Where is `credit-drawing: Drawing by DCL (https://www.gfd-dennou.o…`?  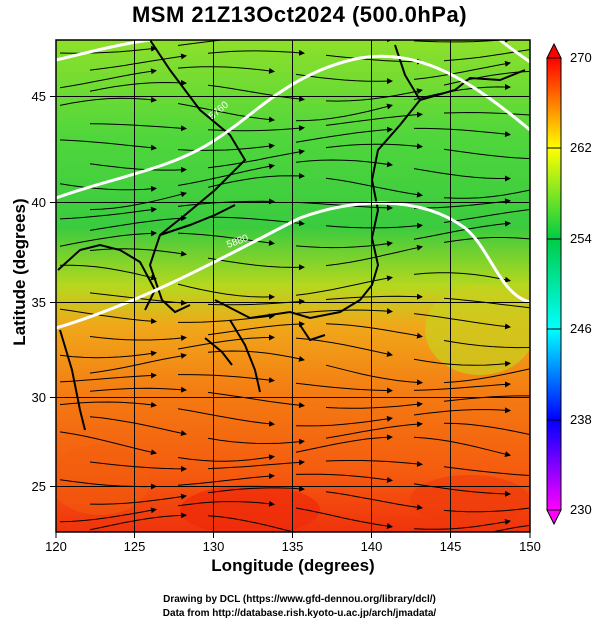 credit-drawing: Drawing by DCL (https://www.gfd-dennou.o… is located at coordinates (299, 599).